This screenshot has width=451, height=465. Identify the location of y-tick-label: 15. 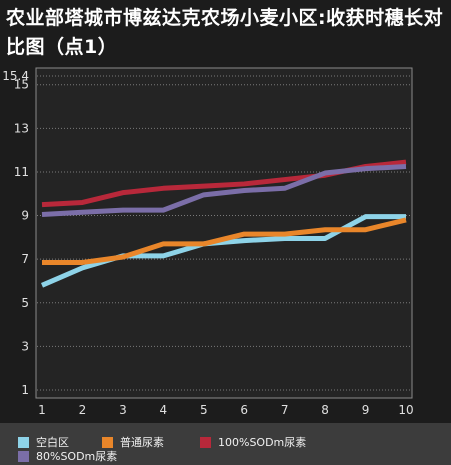
(21, 85).